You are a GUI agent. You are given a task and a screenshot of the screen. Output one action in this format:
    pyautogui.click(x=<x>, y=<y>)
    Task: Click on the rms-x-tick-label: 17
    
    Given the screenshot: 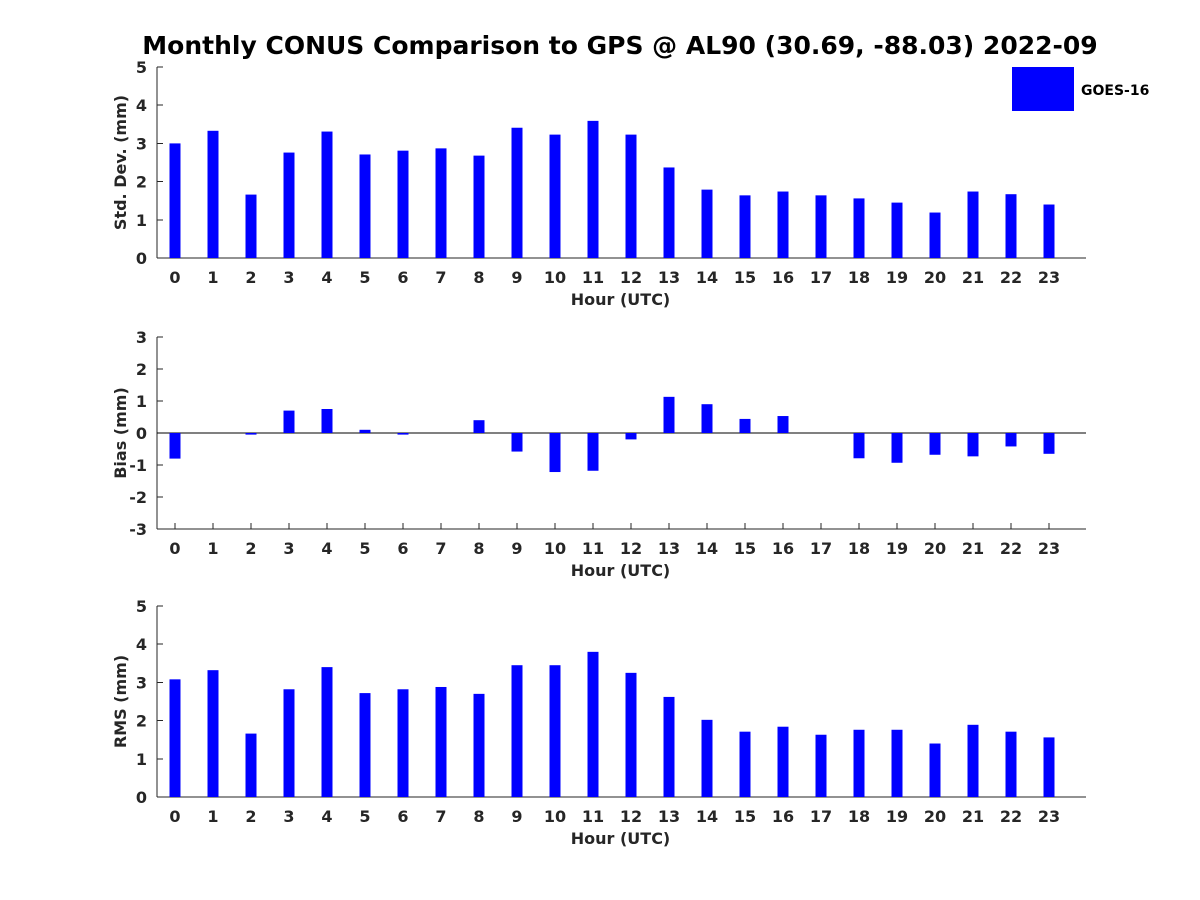 What is the action you would take?
    pyautogui.click(x=821, y=816)
    